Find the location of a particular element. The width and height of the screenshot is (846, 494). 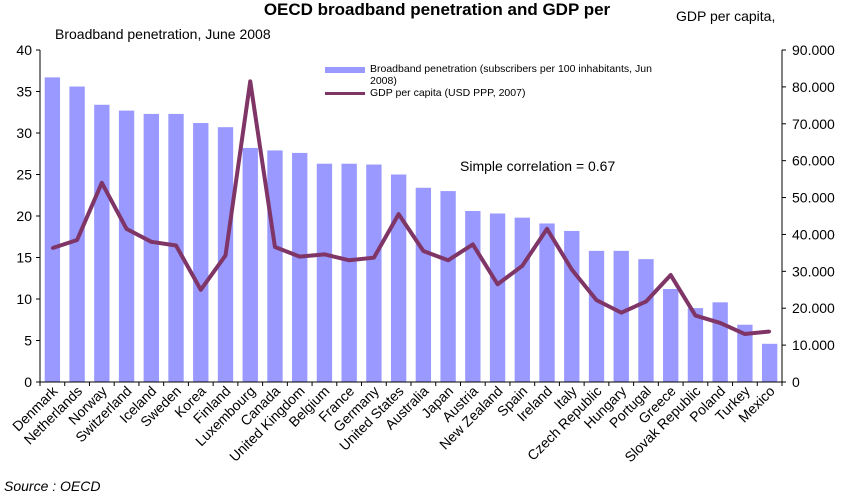

gdp-point-united-states is located at coordinates (399, 214).